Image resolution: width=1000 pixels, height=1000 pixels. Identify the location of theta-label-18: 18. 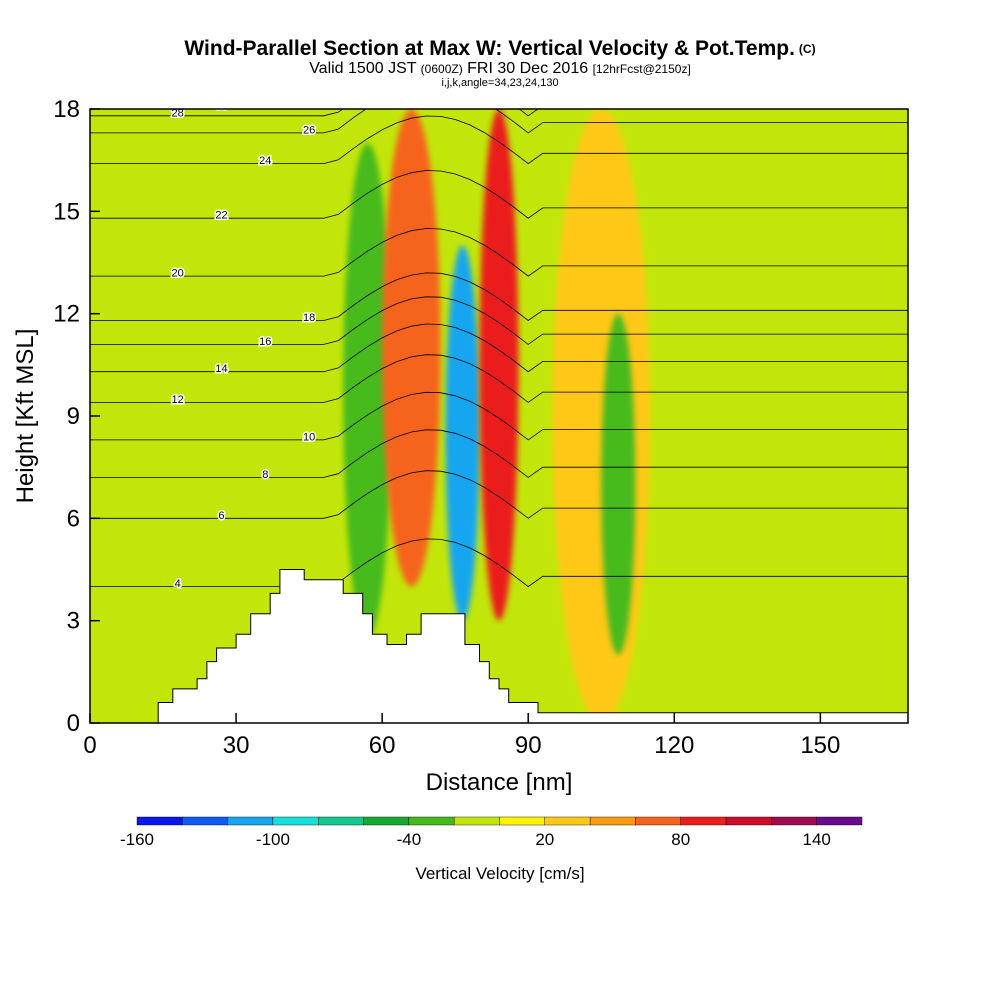
(309, 318).